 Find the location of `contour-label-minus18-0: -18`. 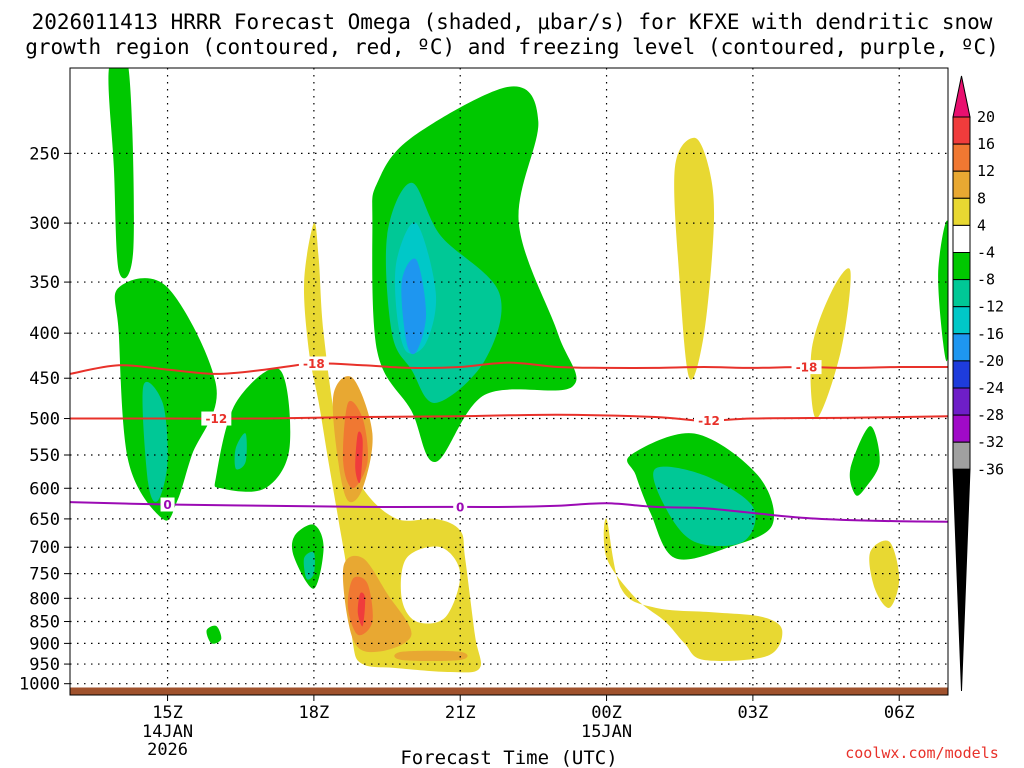

contour-label-minus18-0: -18 is located at coordinates (314, 364).